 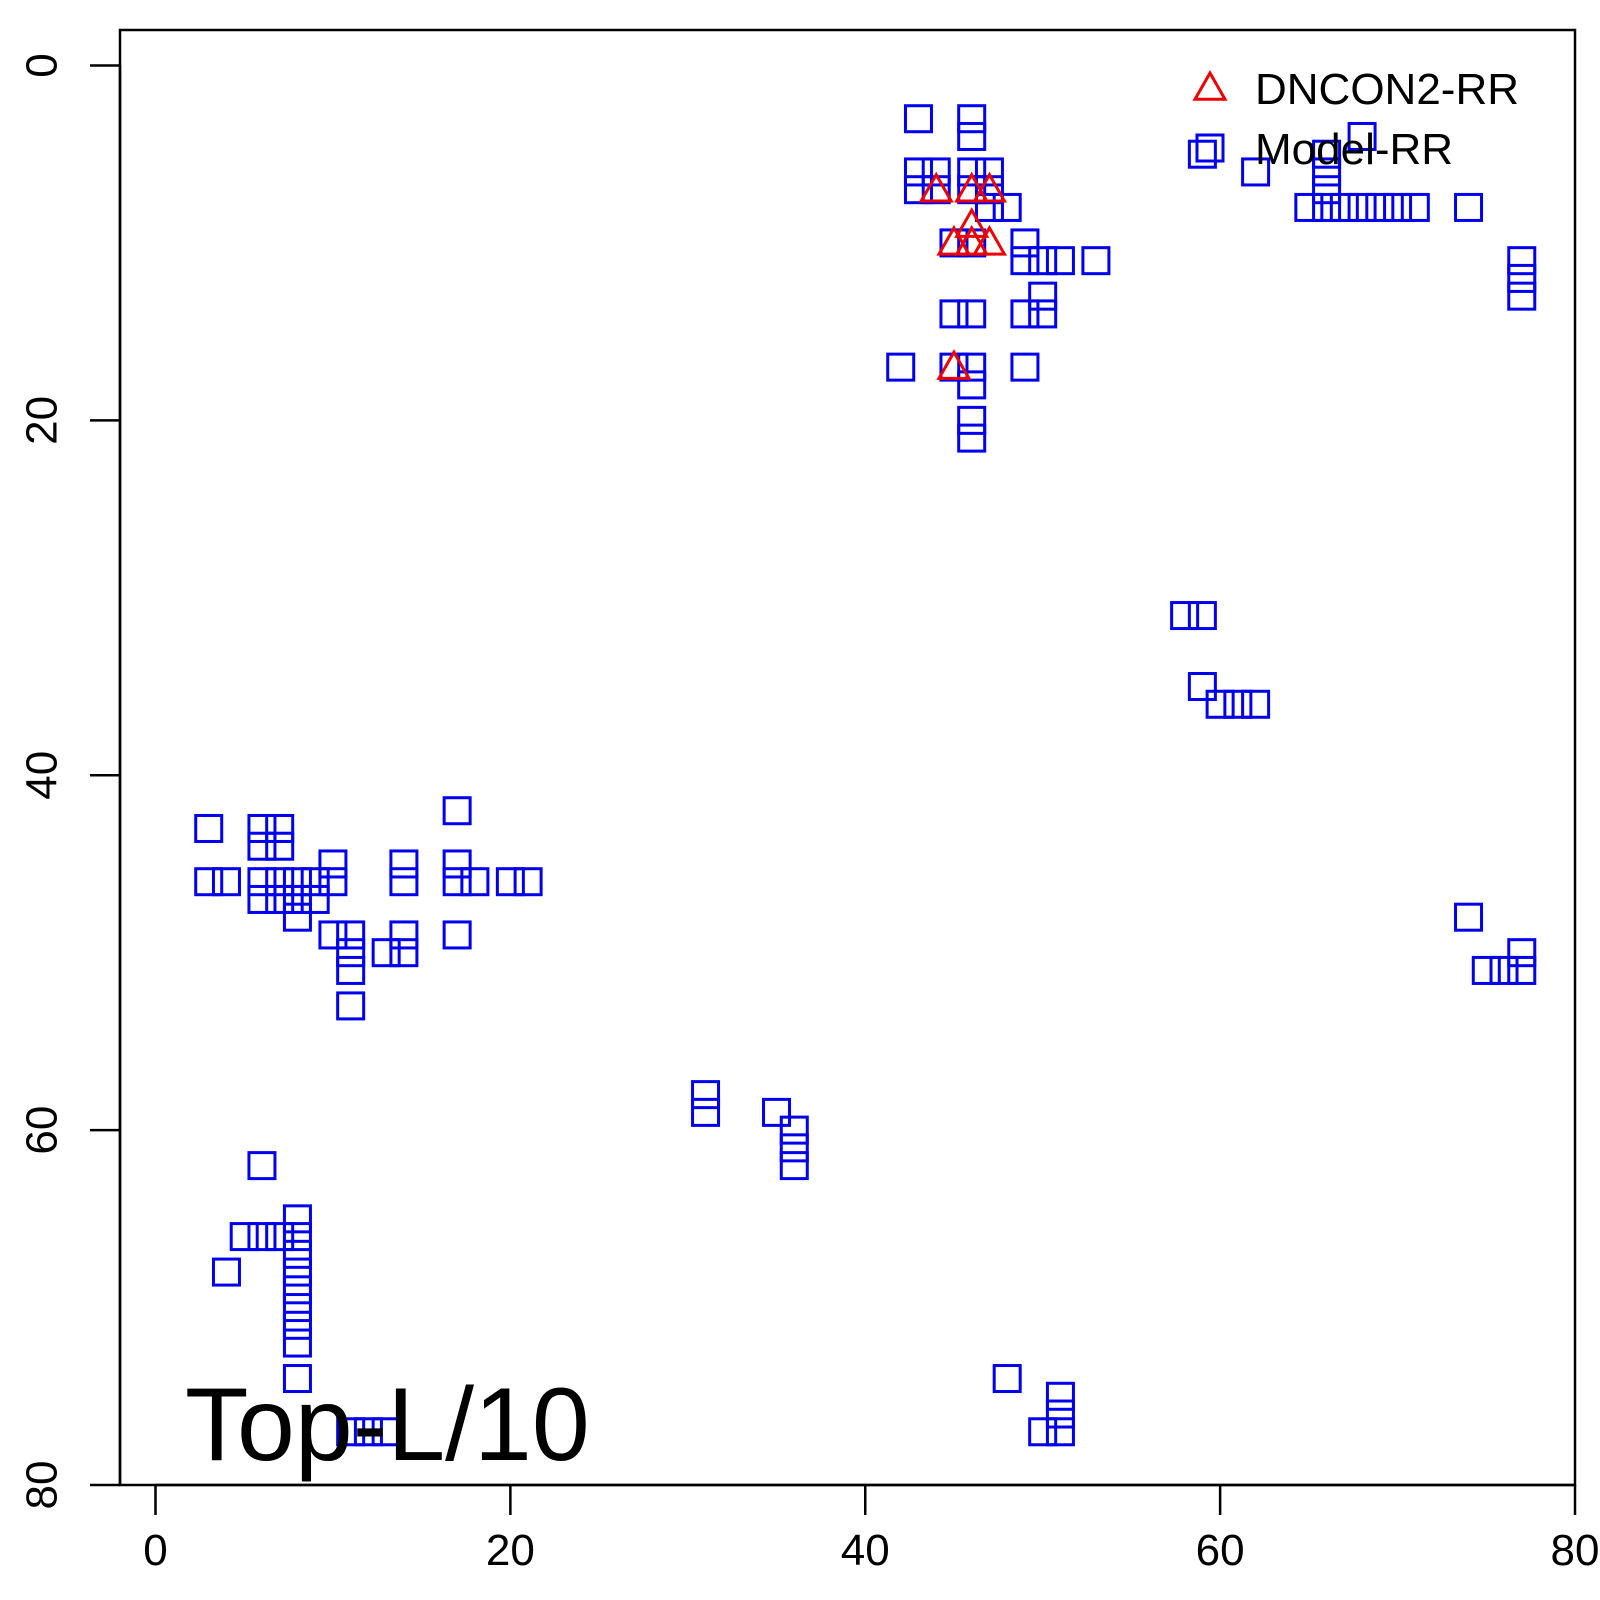 What do you see at coordinates (387, 1425) in the screenshot?
I see `plot-annotation: Top-L/10` at bounding box center [387, 1425].